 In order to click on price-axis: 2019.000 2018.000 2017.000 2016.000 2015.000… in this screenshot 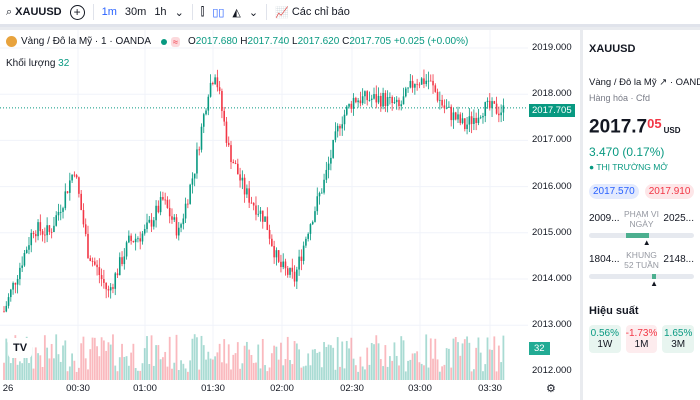, I will do `click(554, 215)`.